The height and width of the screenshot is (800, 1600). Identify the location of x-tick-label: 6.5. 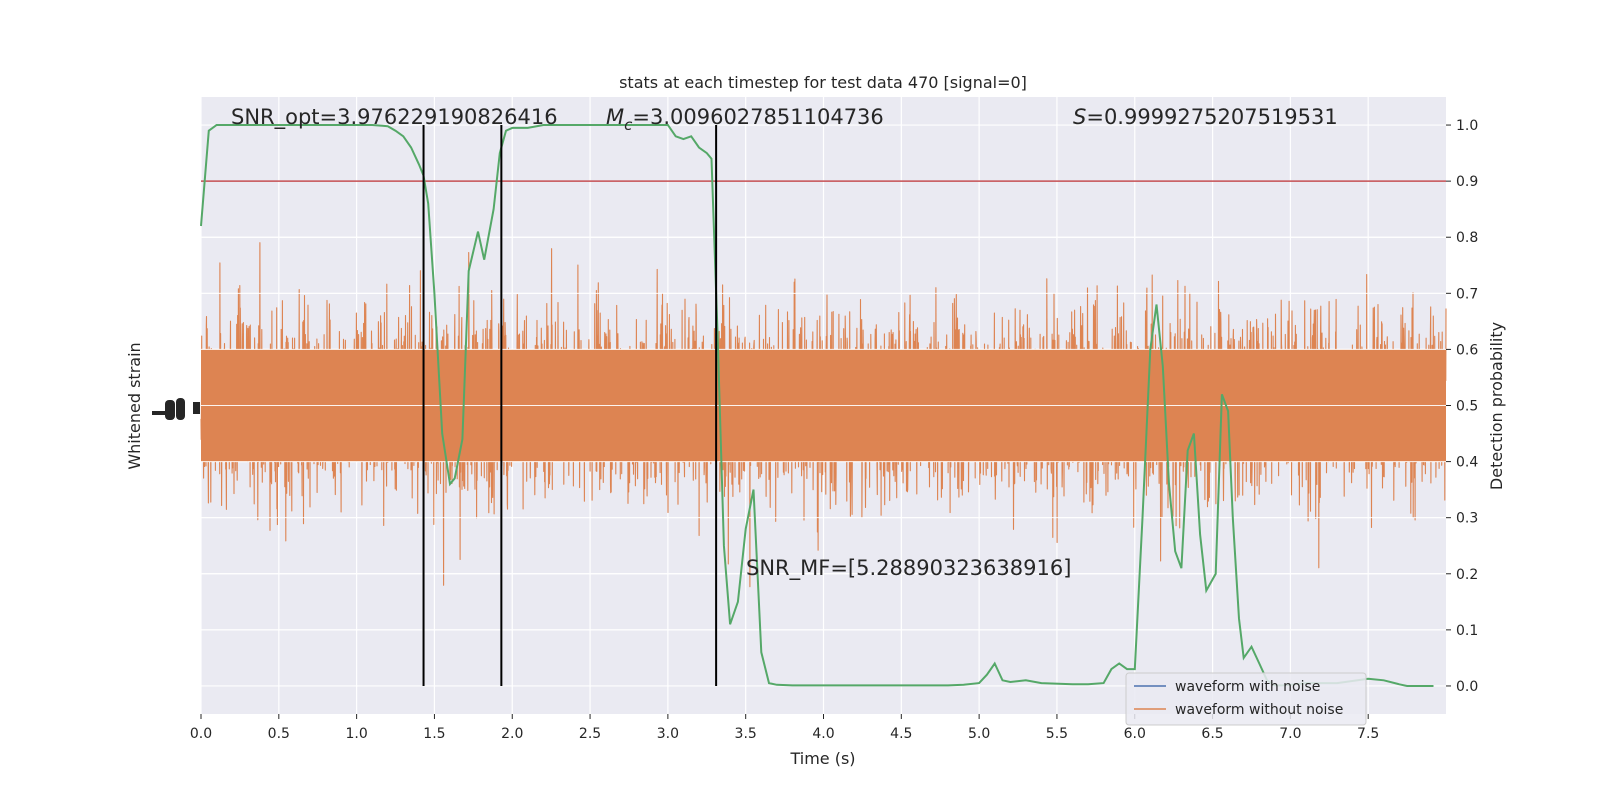
(1212, 734).